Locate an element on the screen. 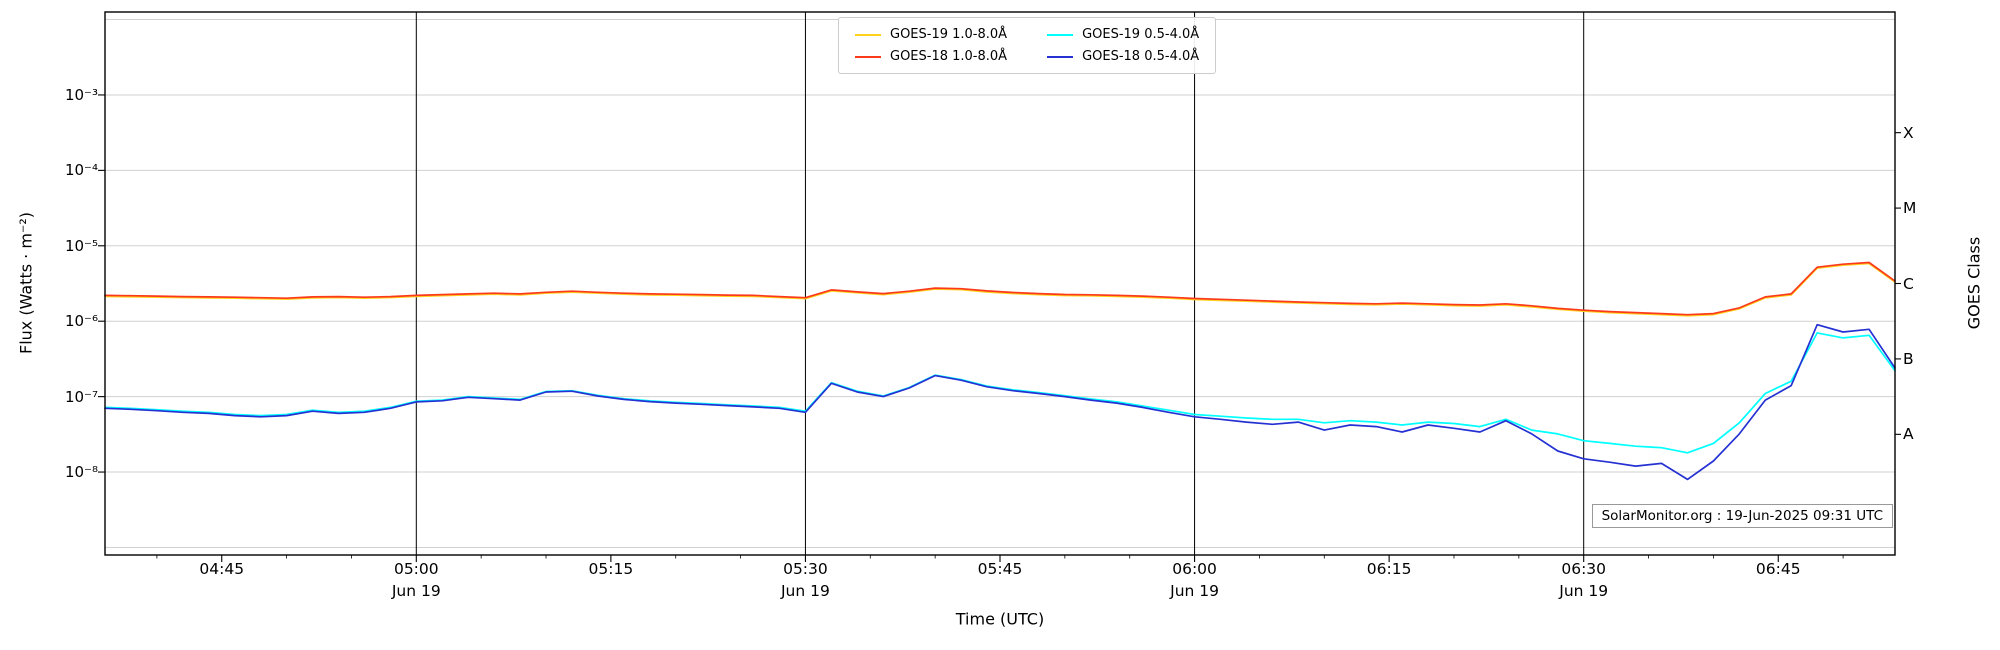 The image size is (2000, 650). y-axis-label: Flux (Watts · m⁻²) is located at coordinates (26, 283).